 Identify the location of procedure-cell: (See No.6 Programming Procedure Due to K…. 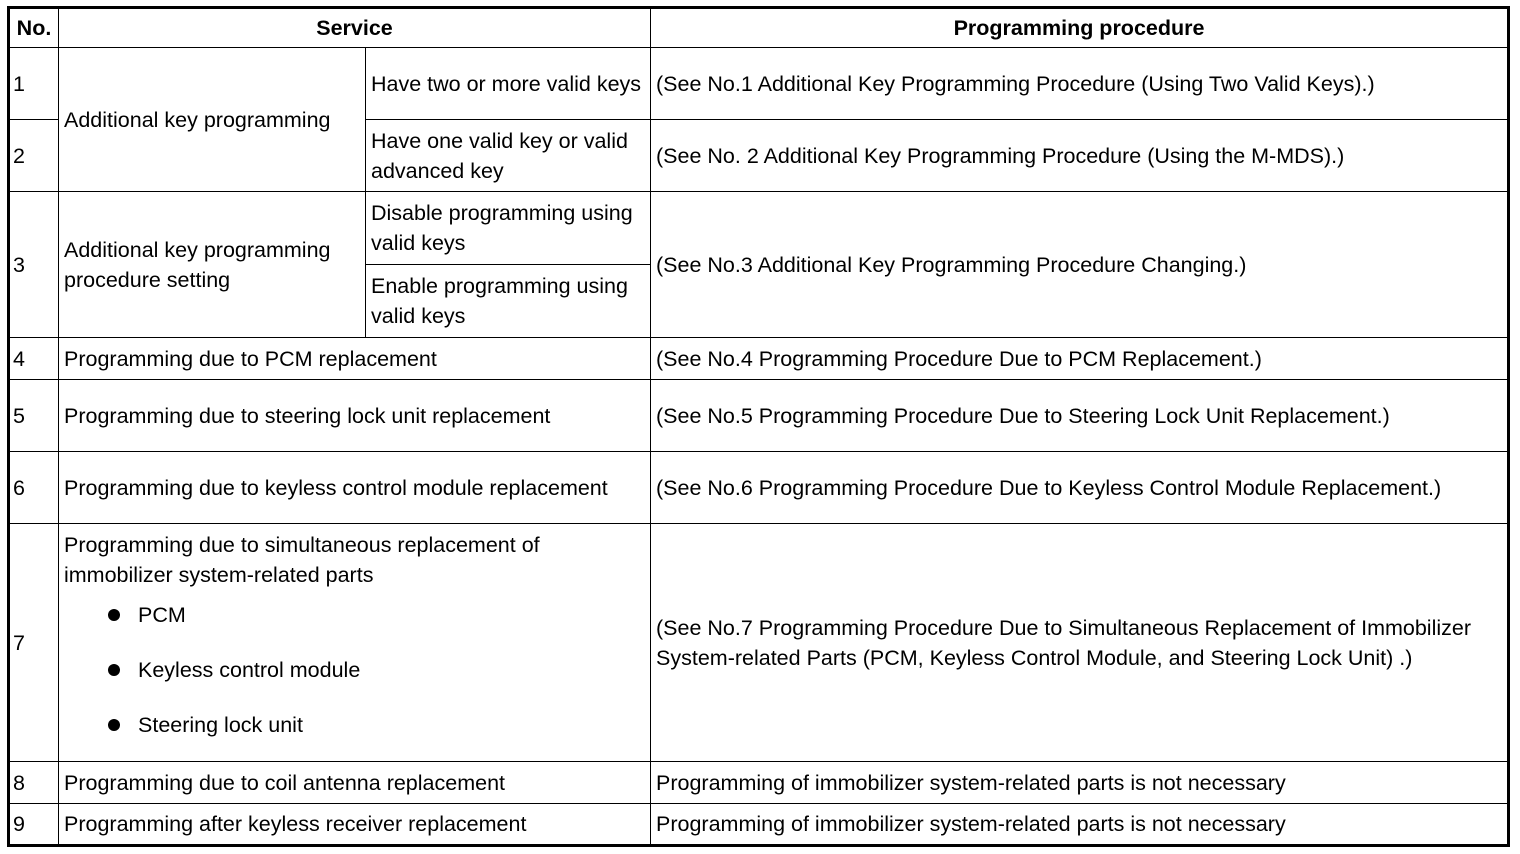
(1080, 487).